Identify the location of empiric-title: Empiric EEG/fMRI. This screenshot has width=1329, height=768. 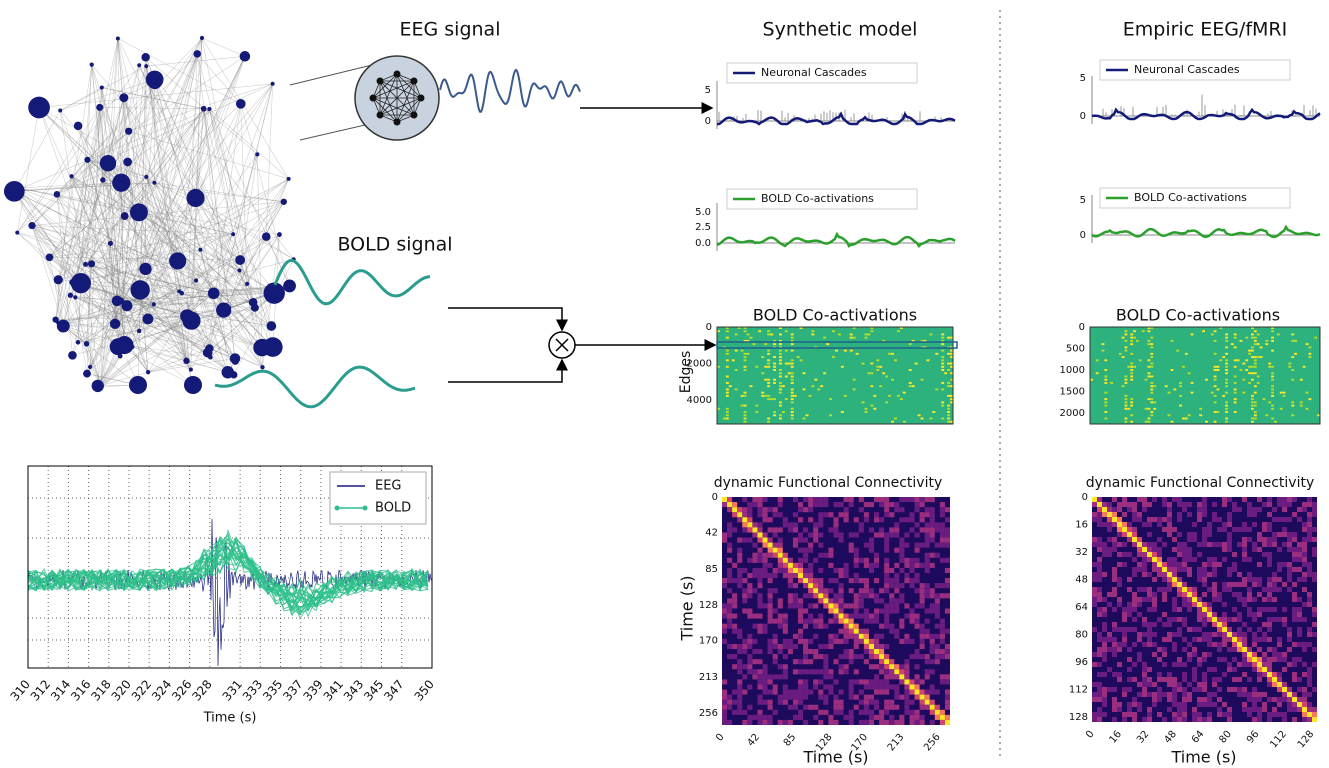
(1205, 30).